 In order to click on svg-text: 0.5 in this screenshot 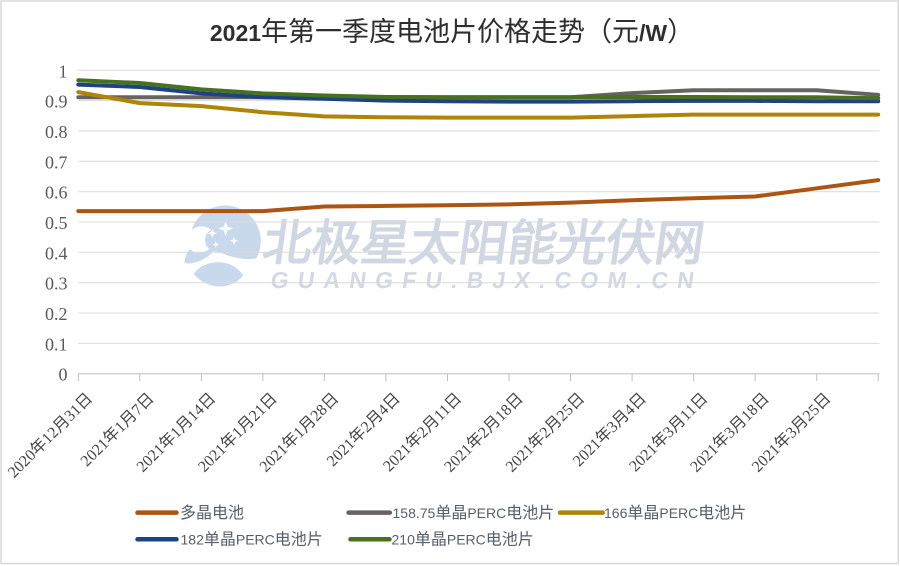, I will do `click(56, 223)`.